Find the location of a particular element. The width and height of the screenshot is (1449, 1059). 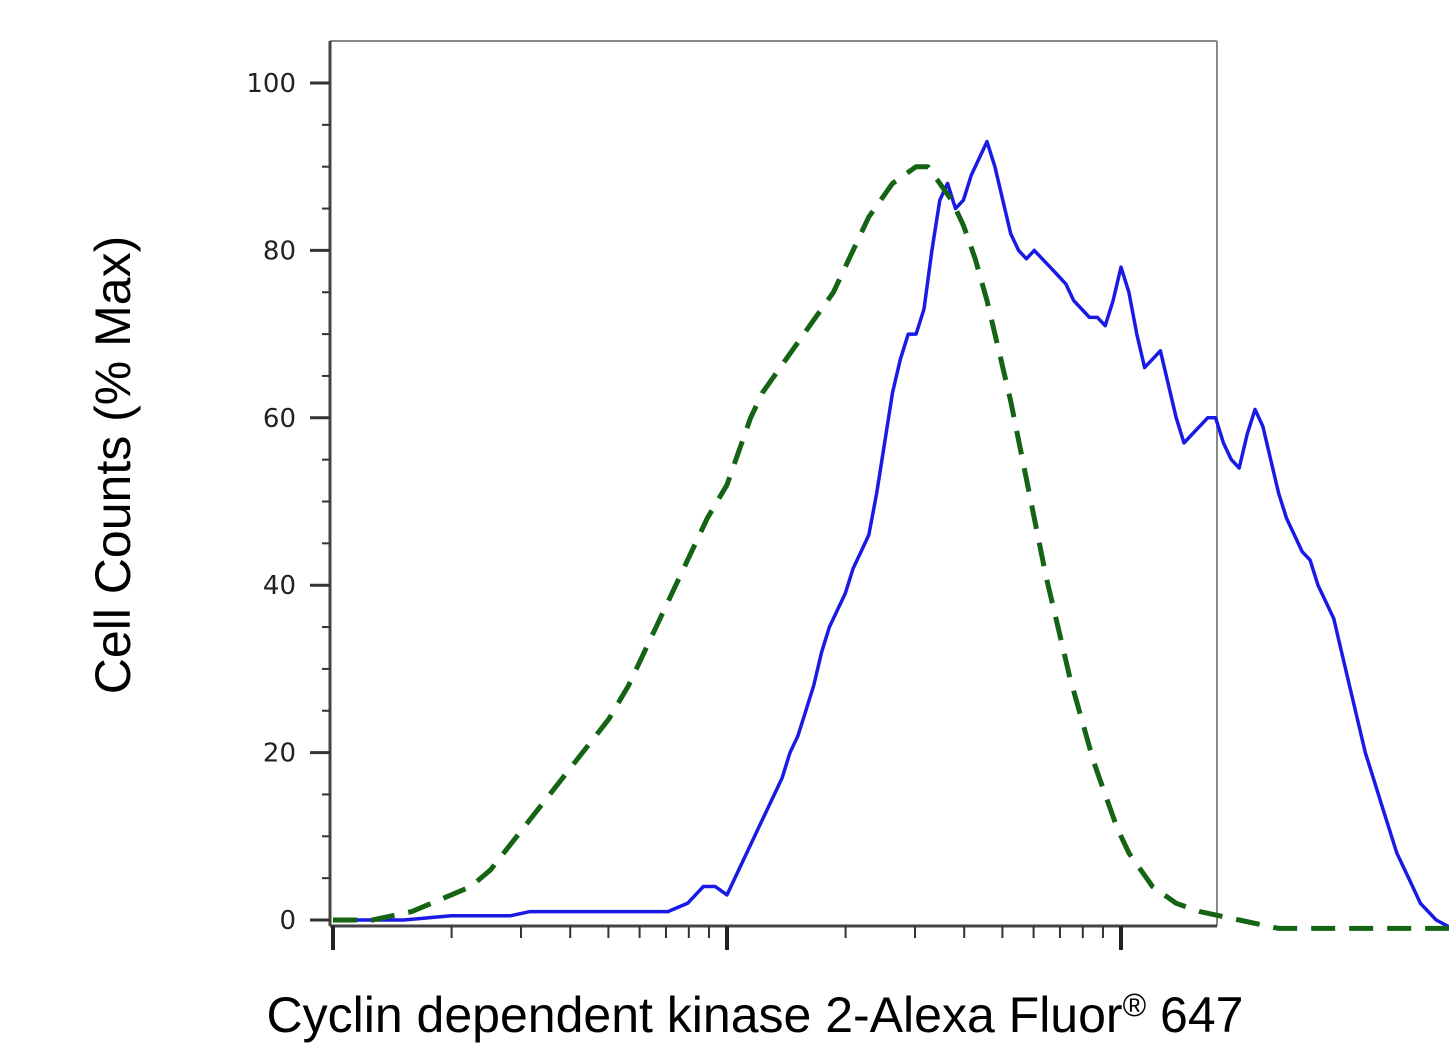

registered-mark: ® is located at coordinates (1135, 1005).